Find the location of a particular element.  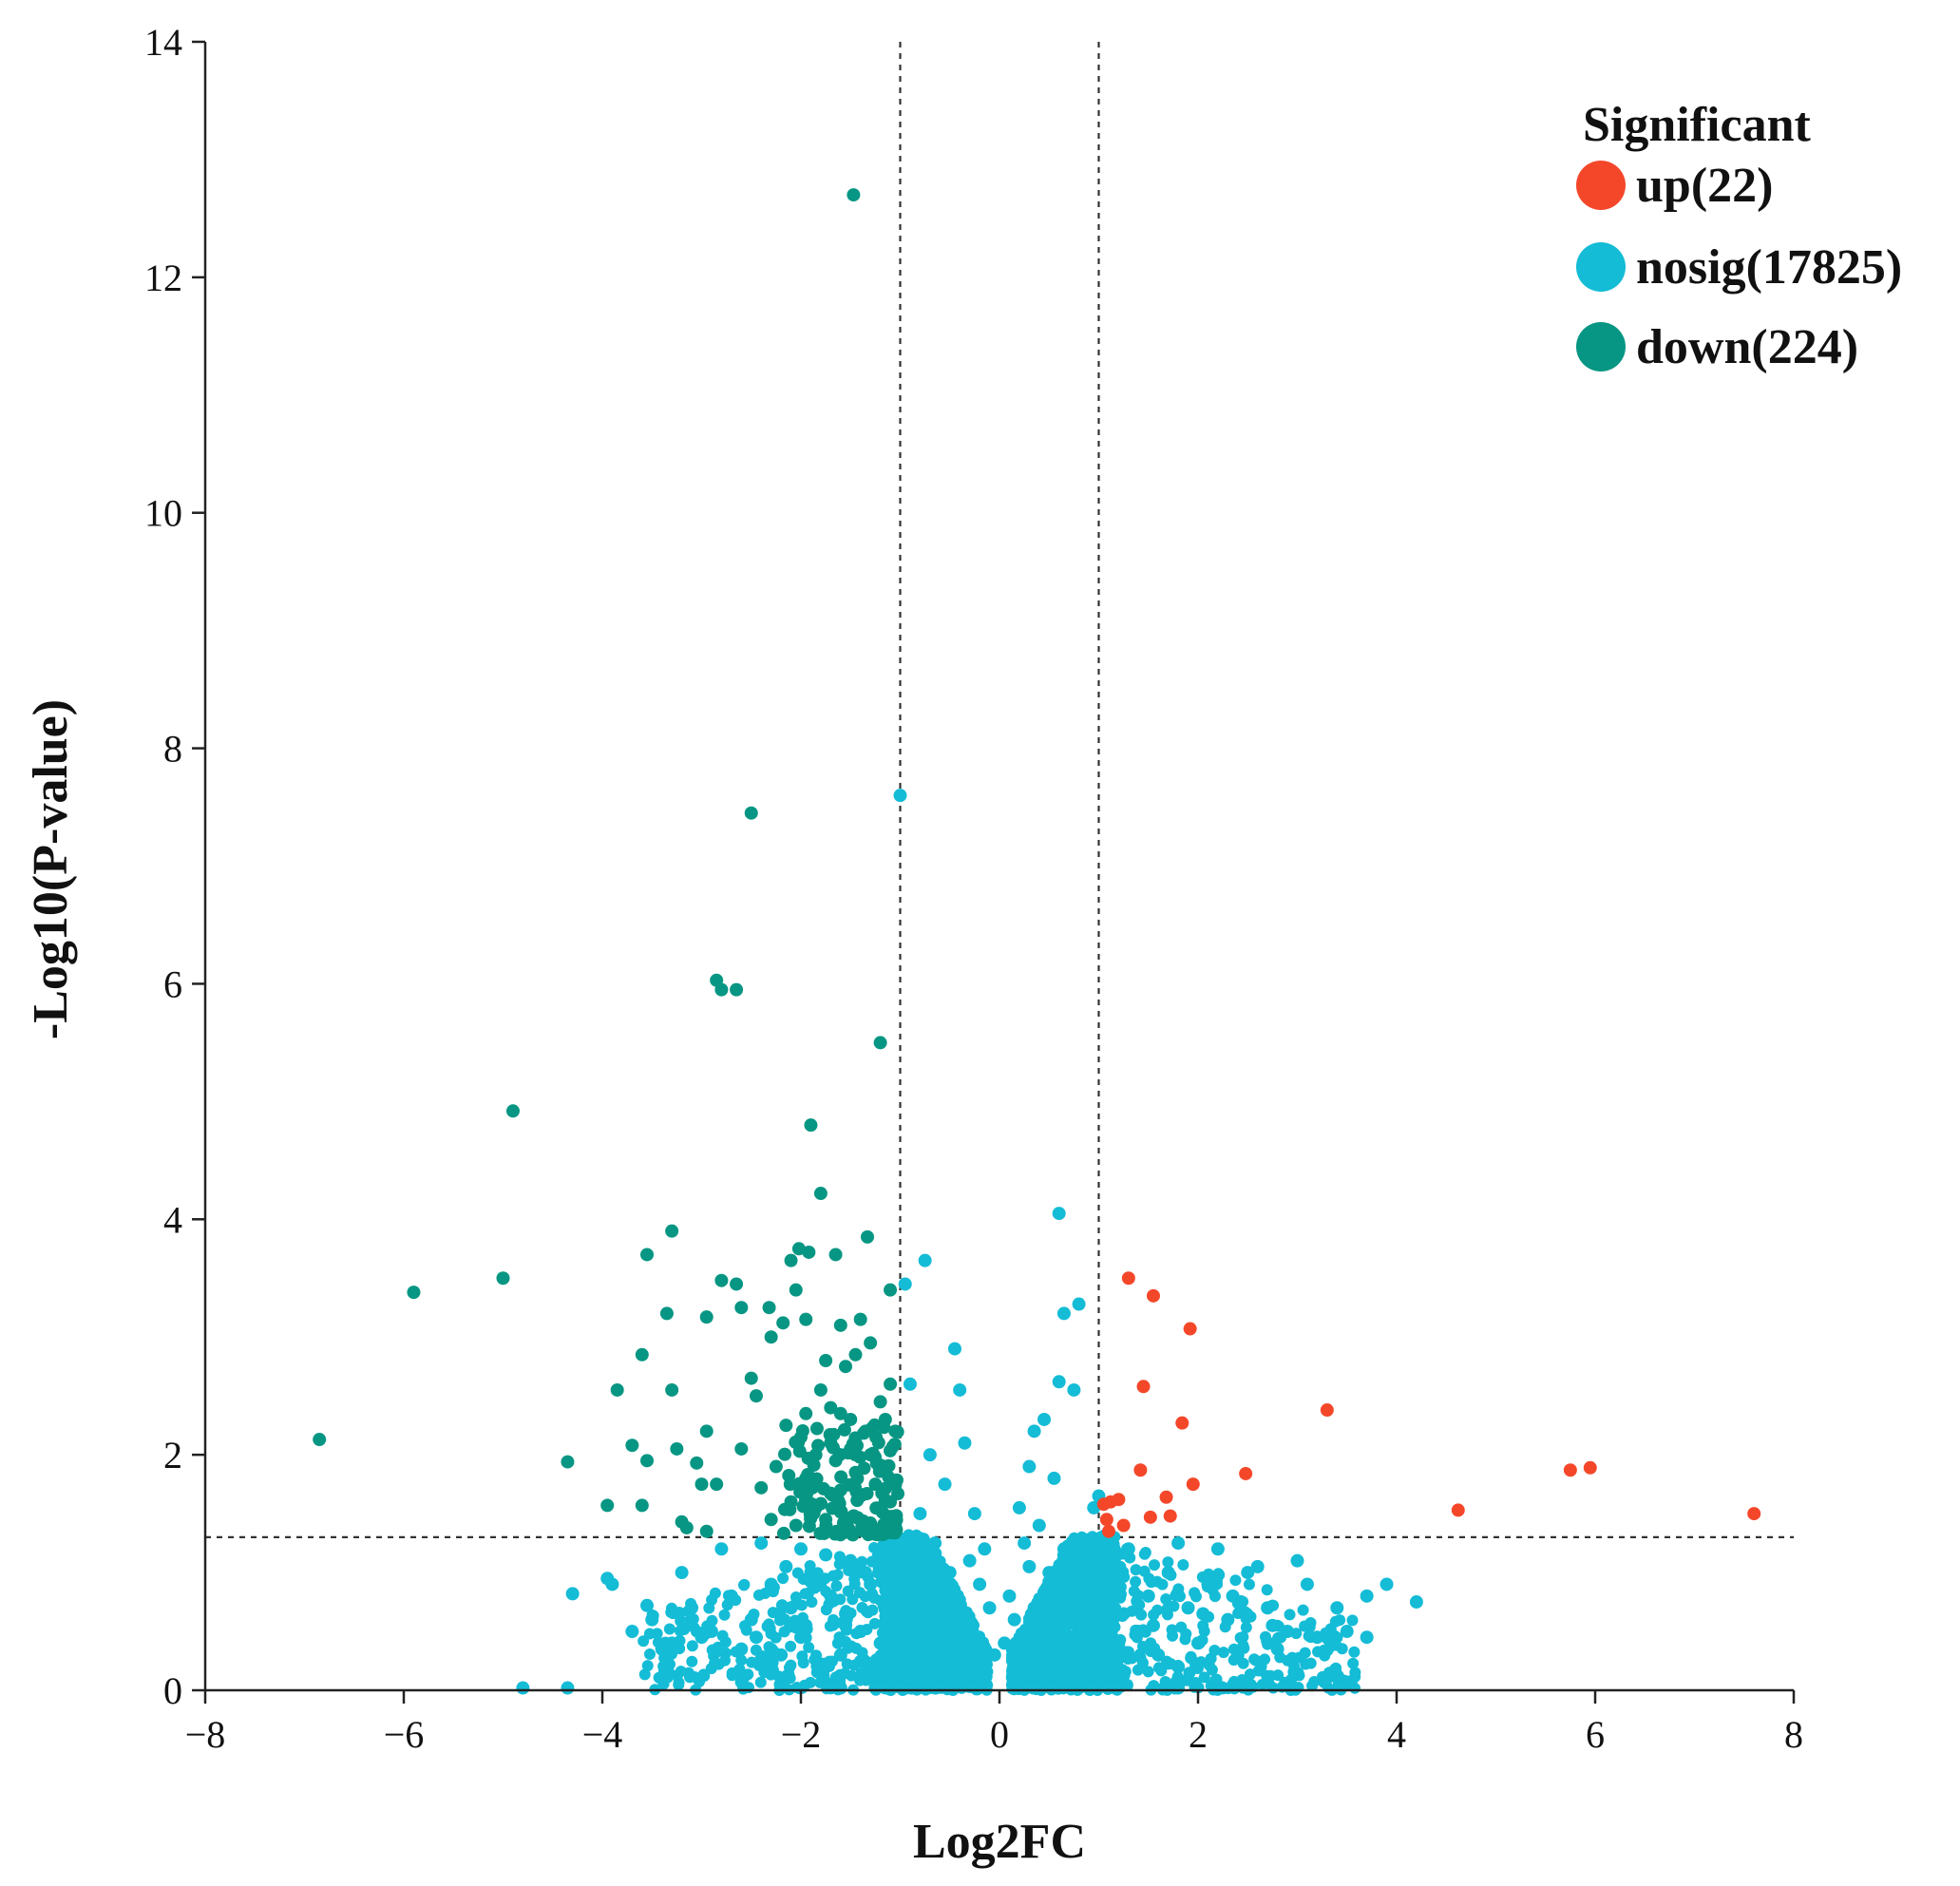

x-tick-label: −6 is located at coordinates (404, 1734).